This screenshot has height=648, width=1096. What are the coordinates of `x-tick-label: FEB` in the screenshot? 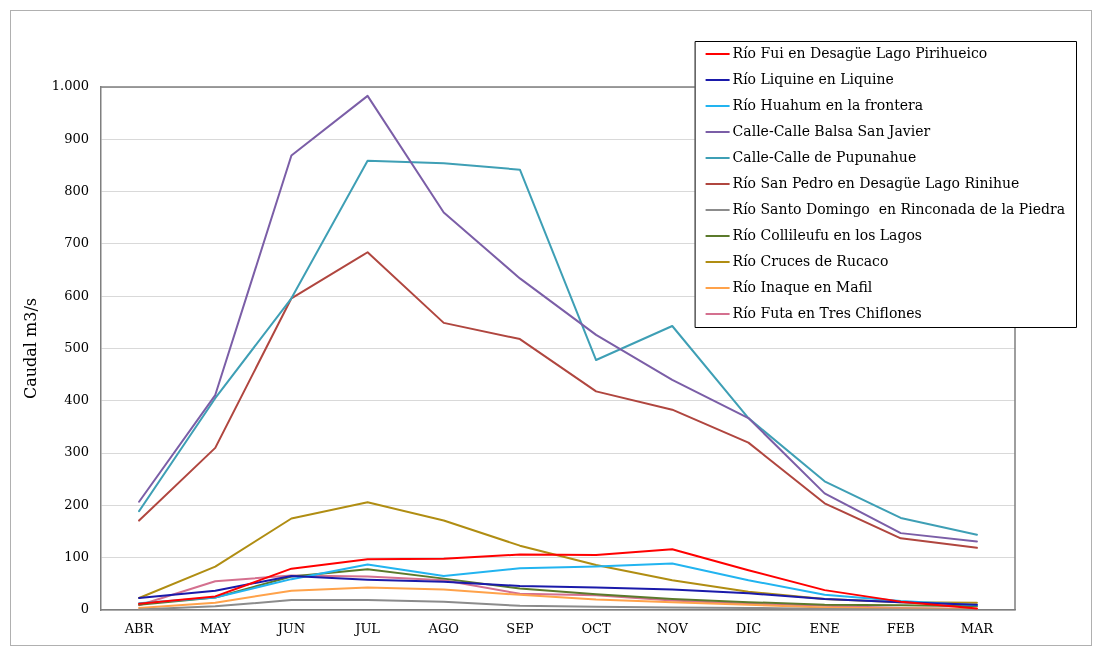 It's located at (900, 629).